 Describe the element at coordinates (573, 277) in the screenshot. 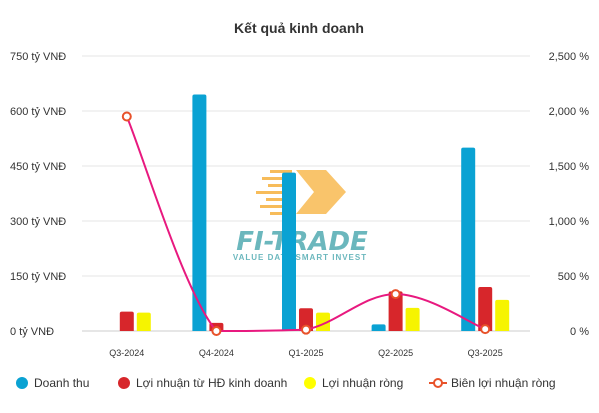

I see `right-tick-label: 500 %` at that location.